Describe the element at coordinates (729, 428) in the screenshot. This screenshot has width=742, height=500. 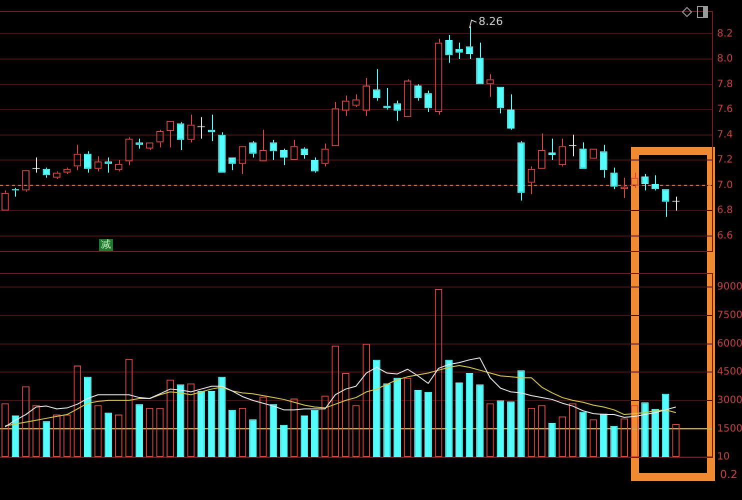
I see `y-tick-label: 1500` at that location.